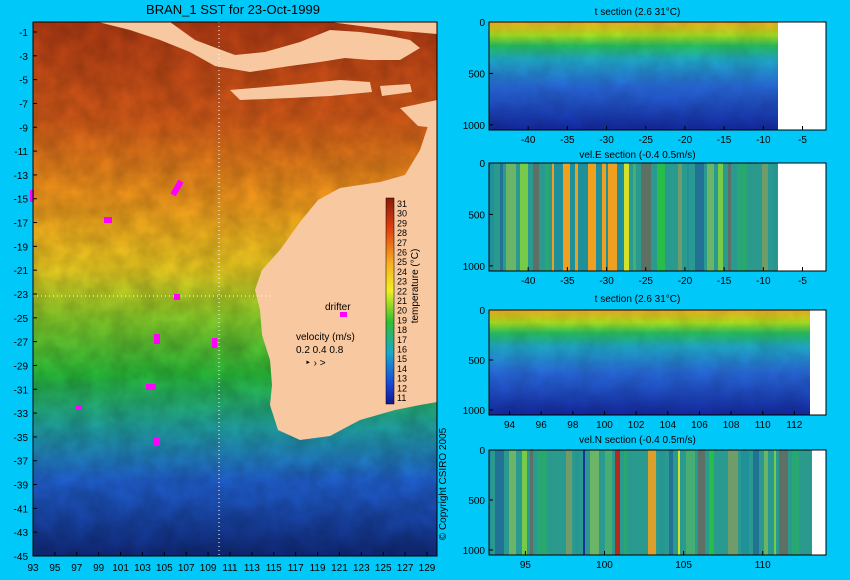 The height and width of the screenshot is (580, 850). Describe the element at coordinates (401, 398) in the screenshot. I see `colorbar-tick-label: 11` at that location.